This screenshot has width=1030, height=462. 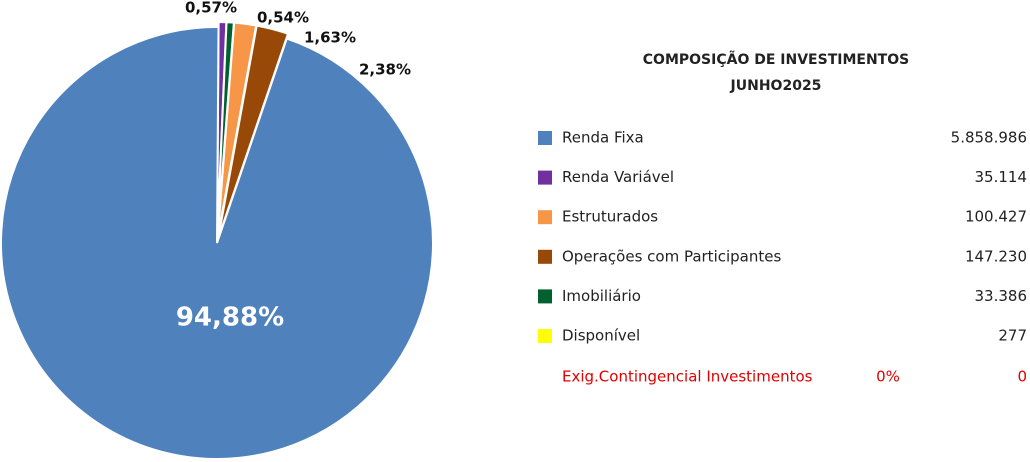 What do you see at coordinates (603, 138) in the screenshot?
I see `legend-label: Renda Fixa` at bounding box center [603, 138].